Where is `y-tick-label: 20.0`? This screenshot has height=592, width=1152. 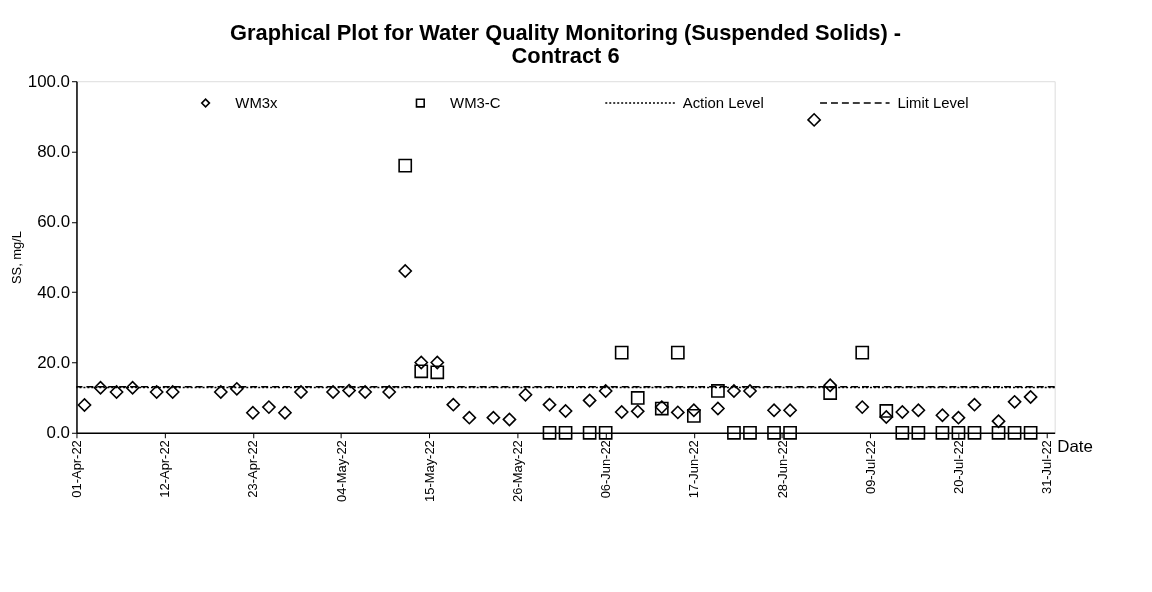
y-tick-label: 20.0 is located at coordinates (54, 362).